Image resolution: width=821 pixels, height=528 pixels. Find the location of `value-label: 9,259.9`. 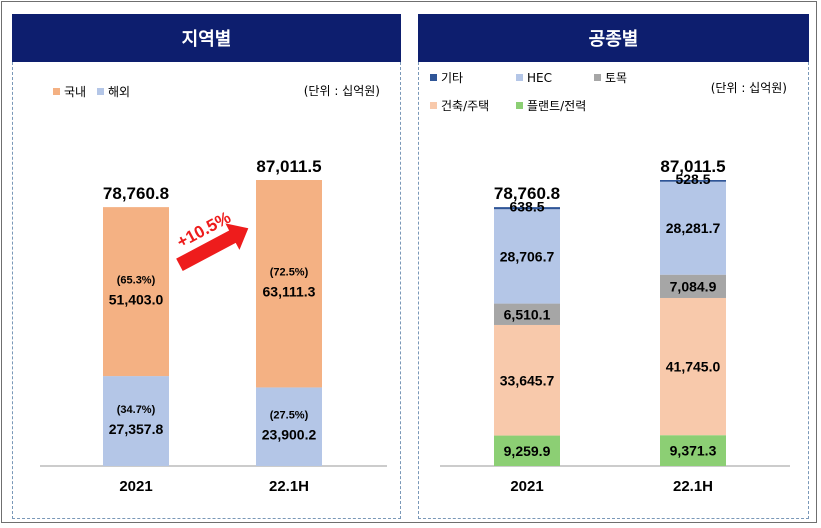

value-label: 9,259.9 is located at coordinates (527, 451).